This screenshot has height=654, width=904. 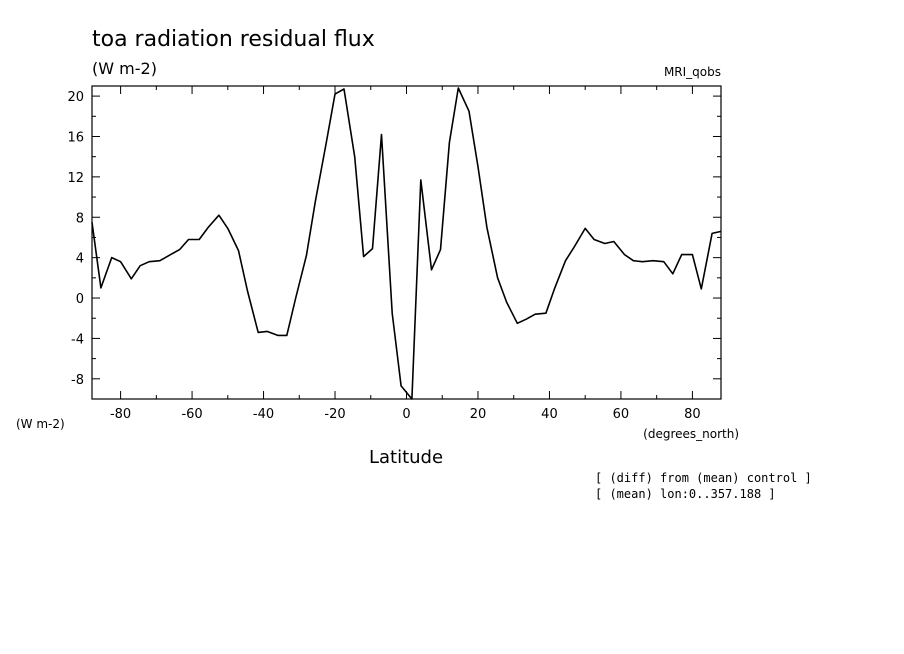 What do you see at coordinates (621, 414) in the screenshot?
I see `x-tick-label: 60` at bounding box center [621, 414].